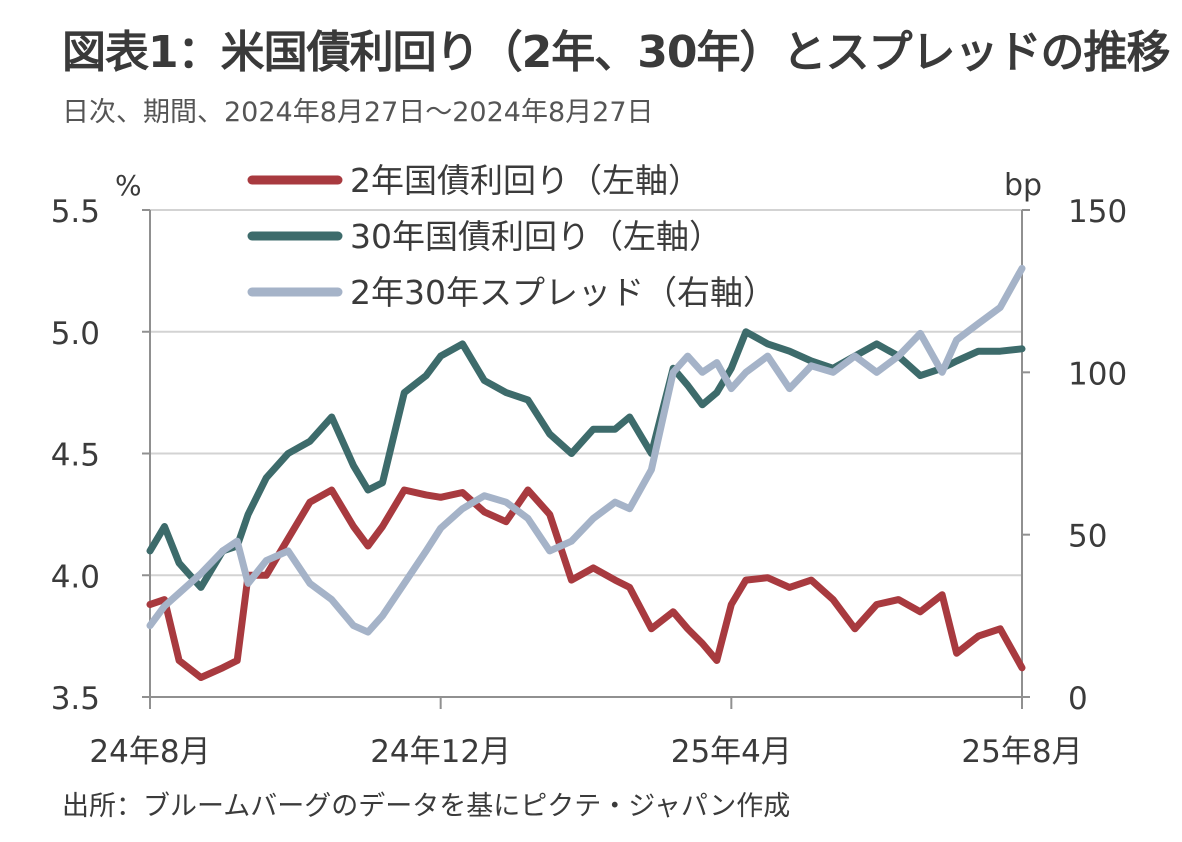 The width and height of the screenshot is (1182, 842). I want to click on x-tick-label: 25年4月, so click(731, 752).